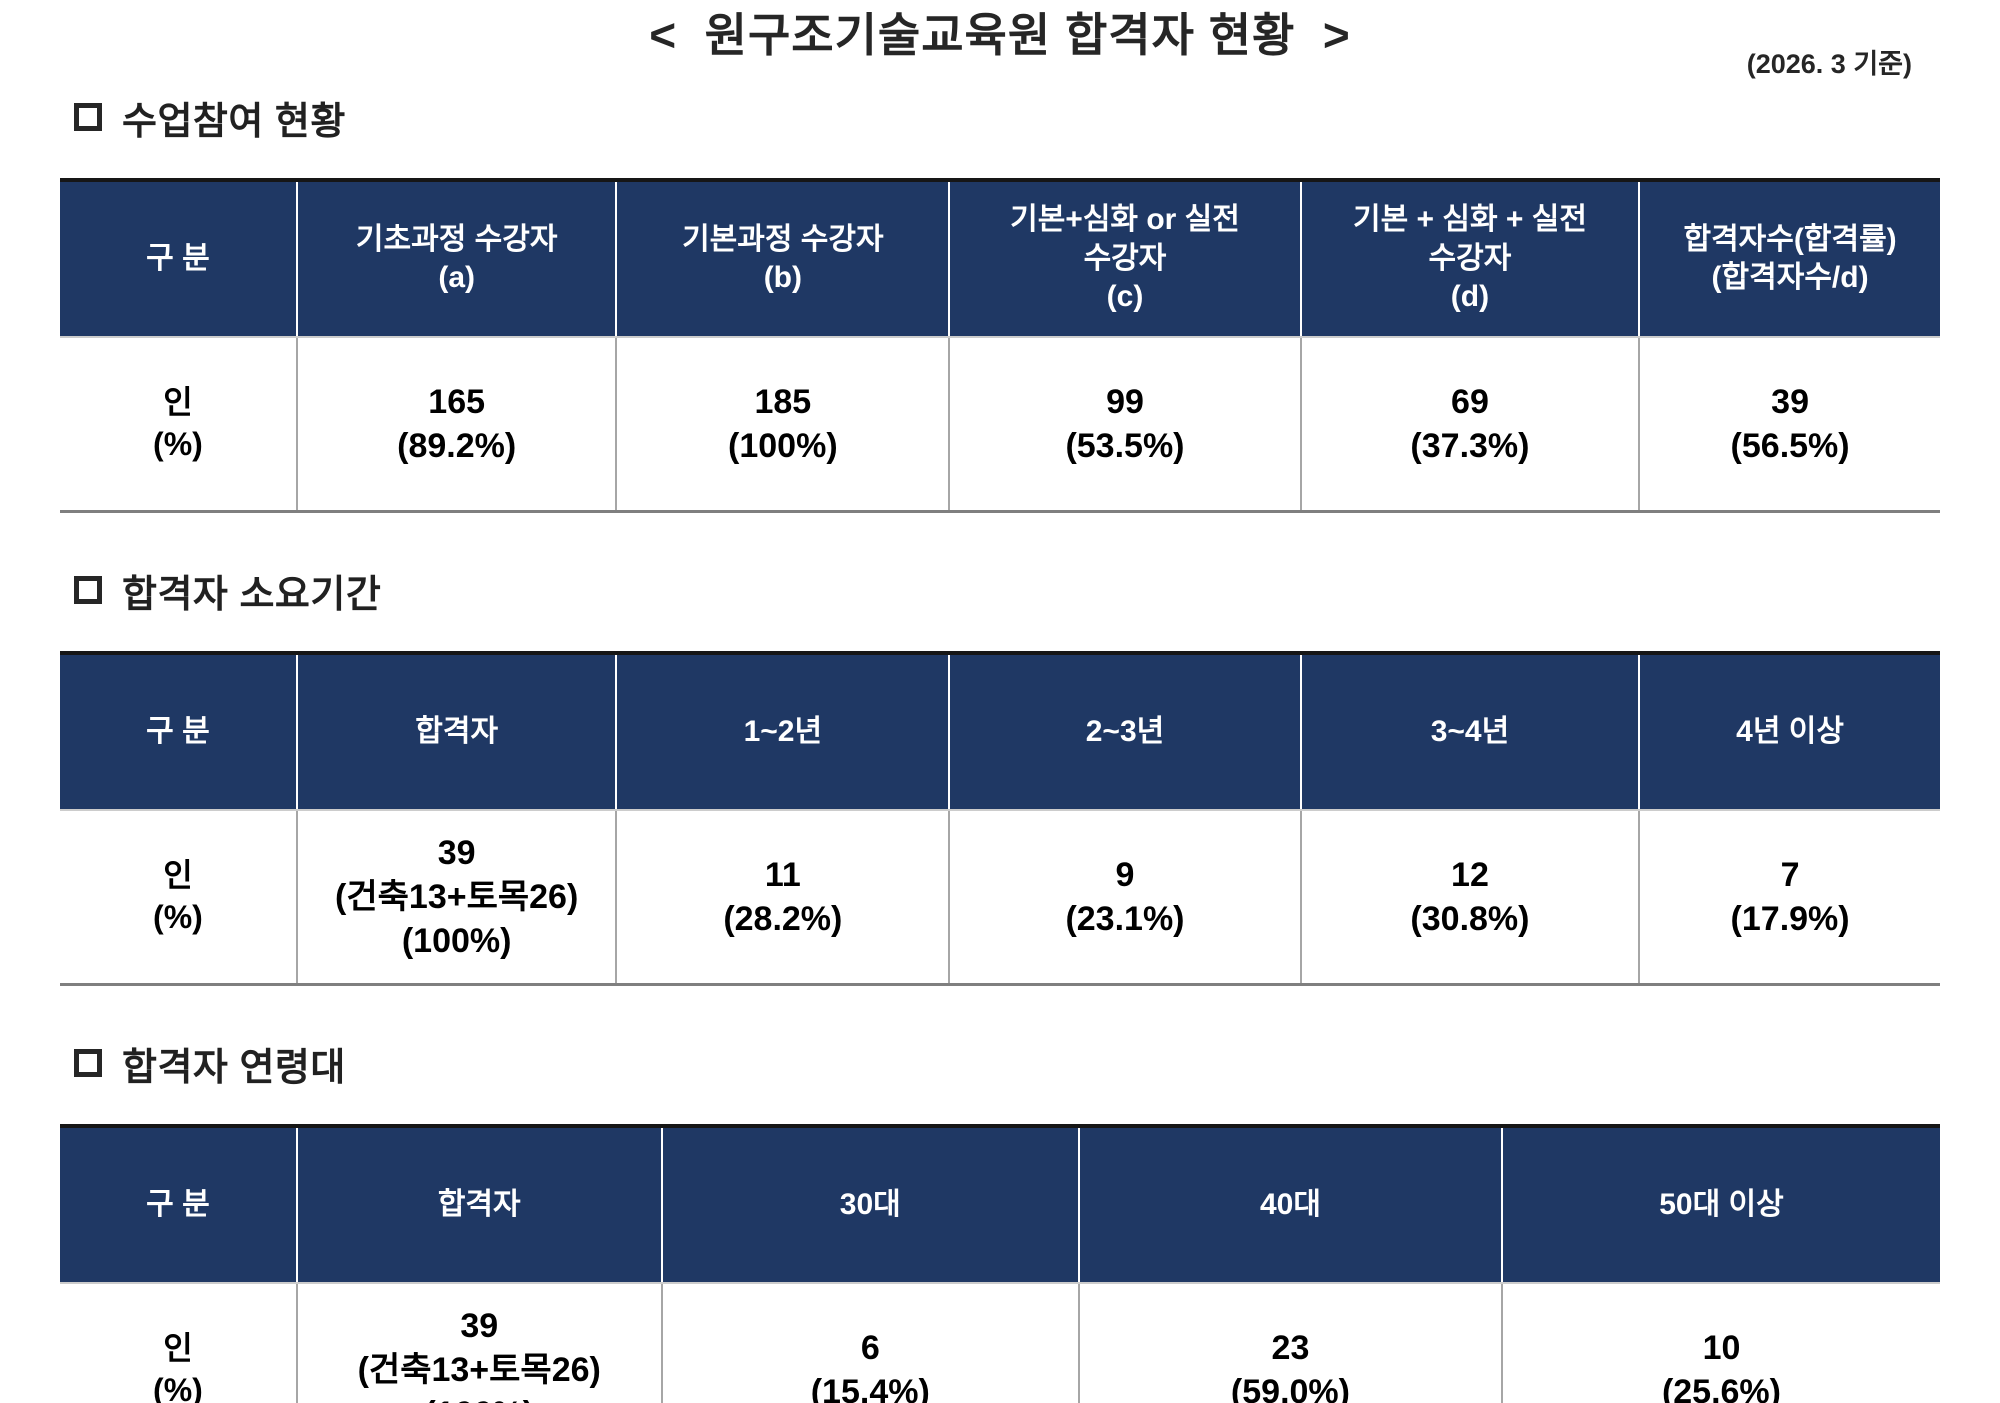  What do you see at coordinates (1789, 732) in the screenshot?
I see `header-cell: 4년 이상` at bounding box center [1789, 732].